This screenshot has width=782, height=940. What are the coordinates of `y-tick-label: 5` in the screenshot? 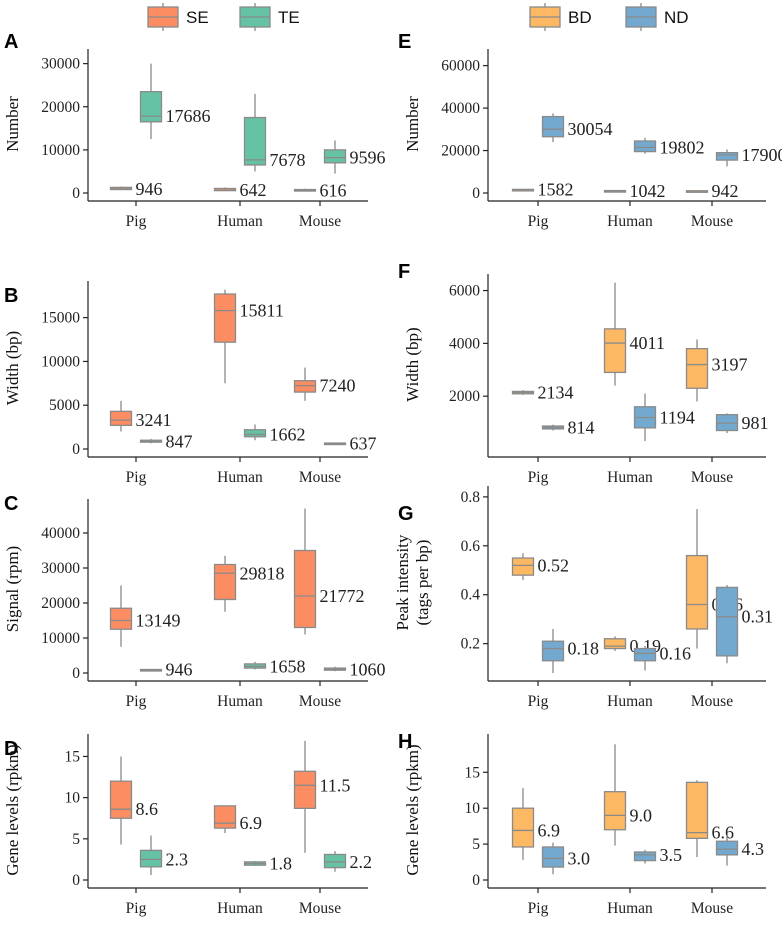 It's located at (476, 844).